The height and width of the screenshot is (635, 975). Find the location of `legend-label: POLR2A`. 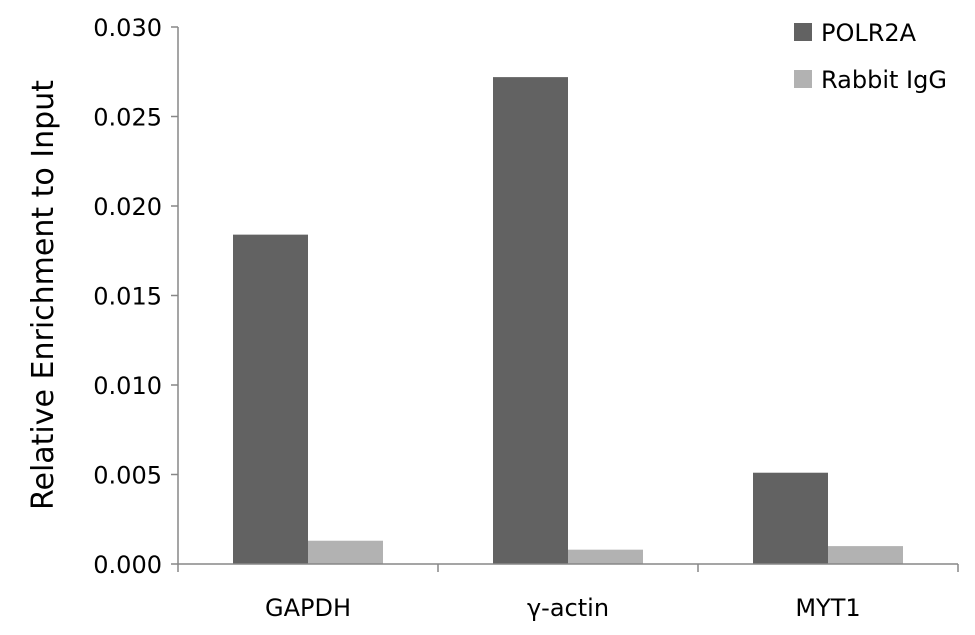

legend-label: POLR2A is located at coordinates (869, 33).